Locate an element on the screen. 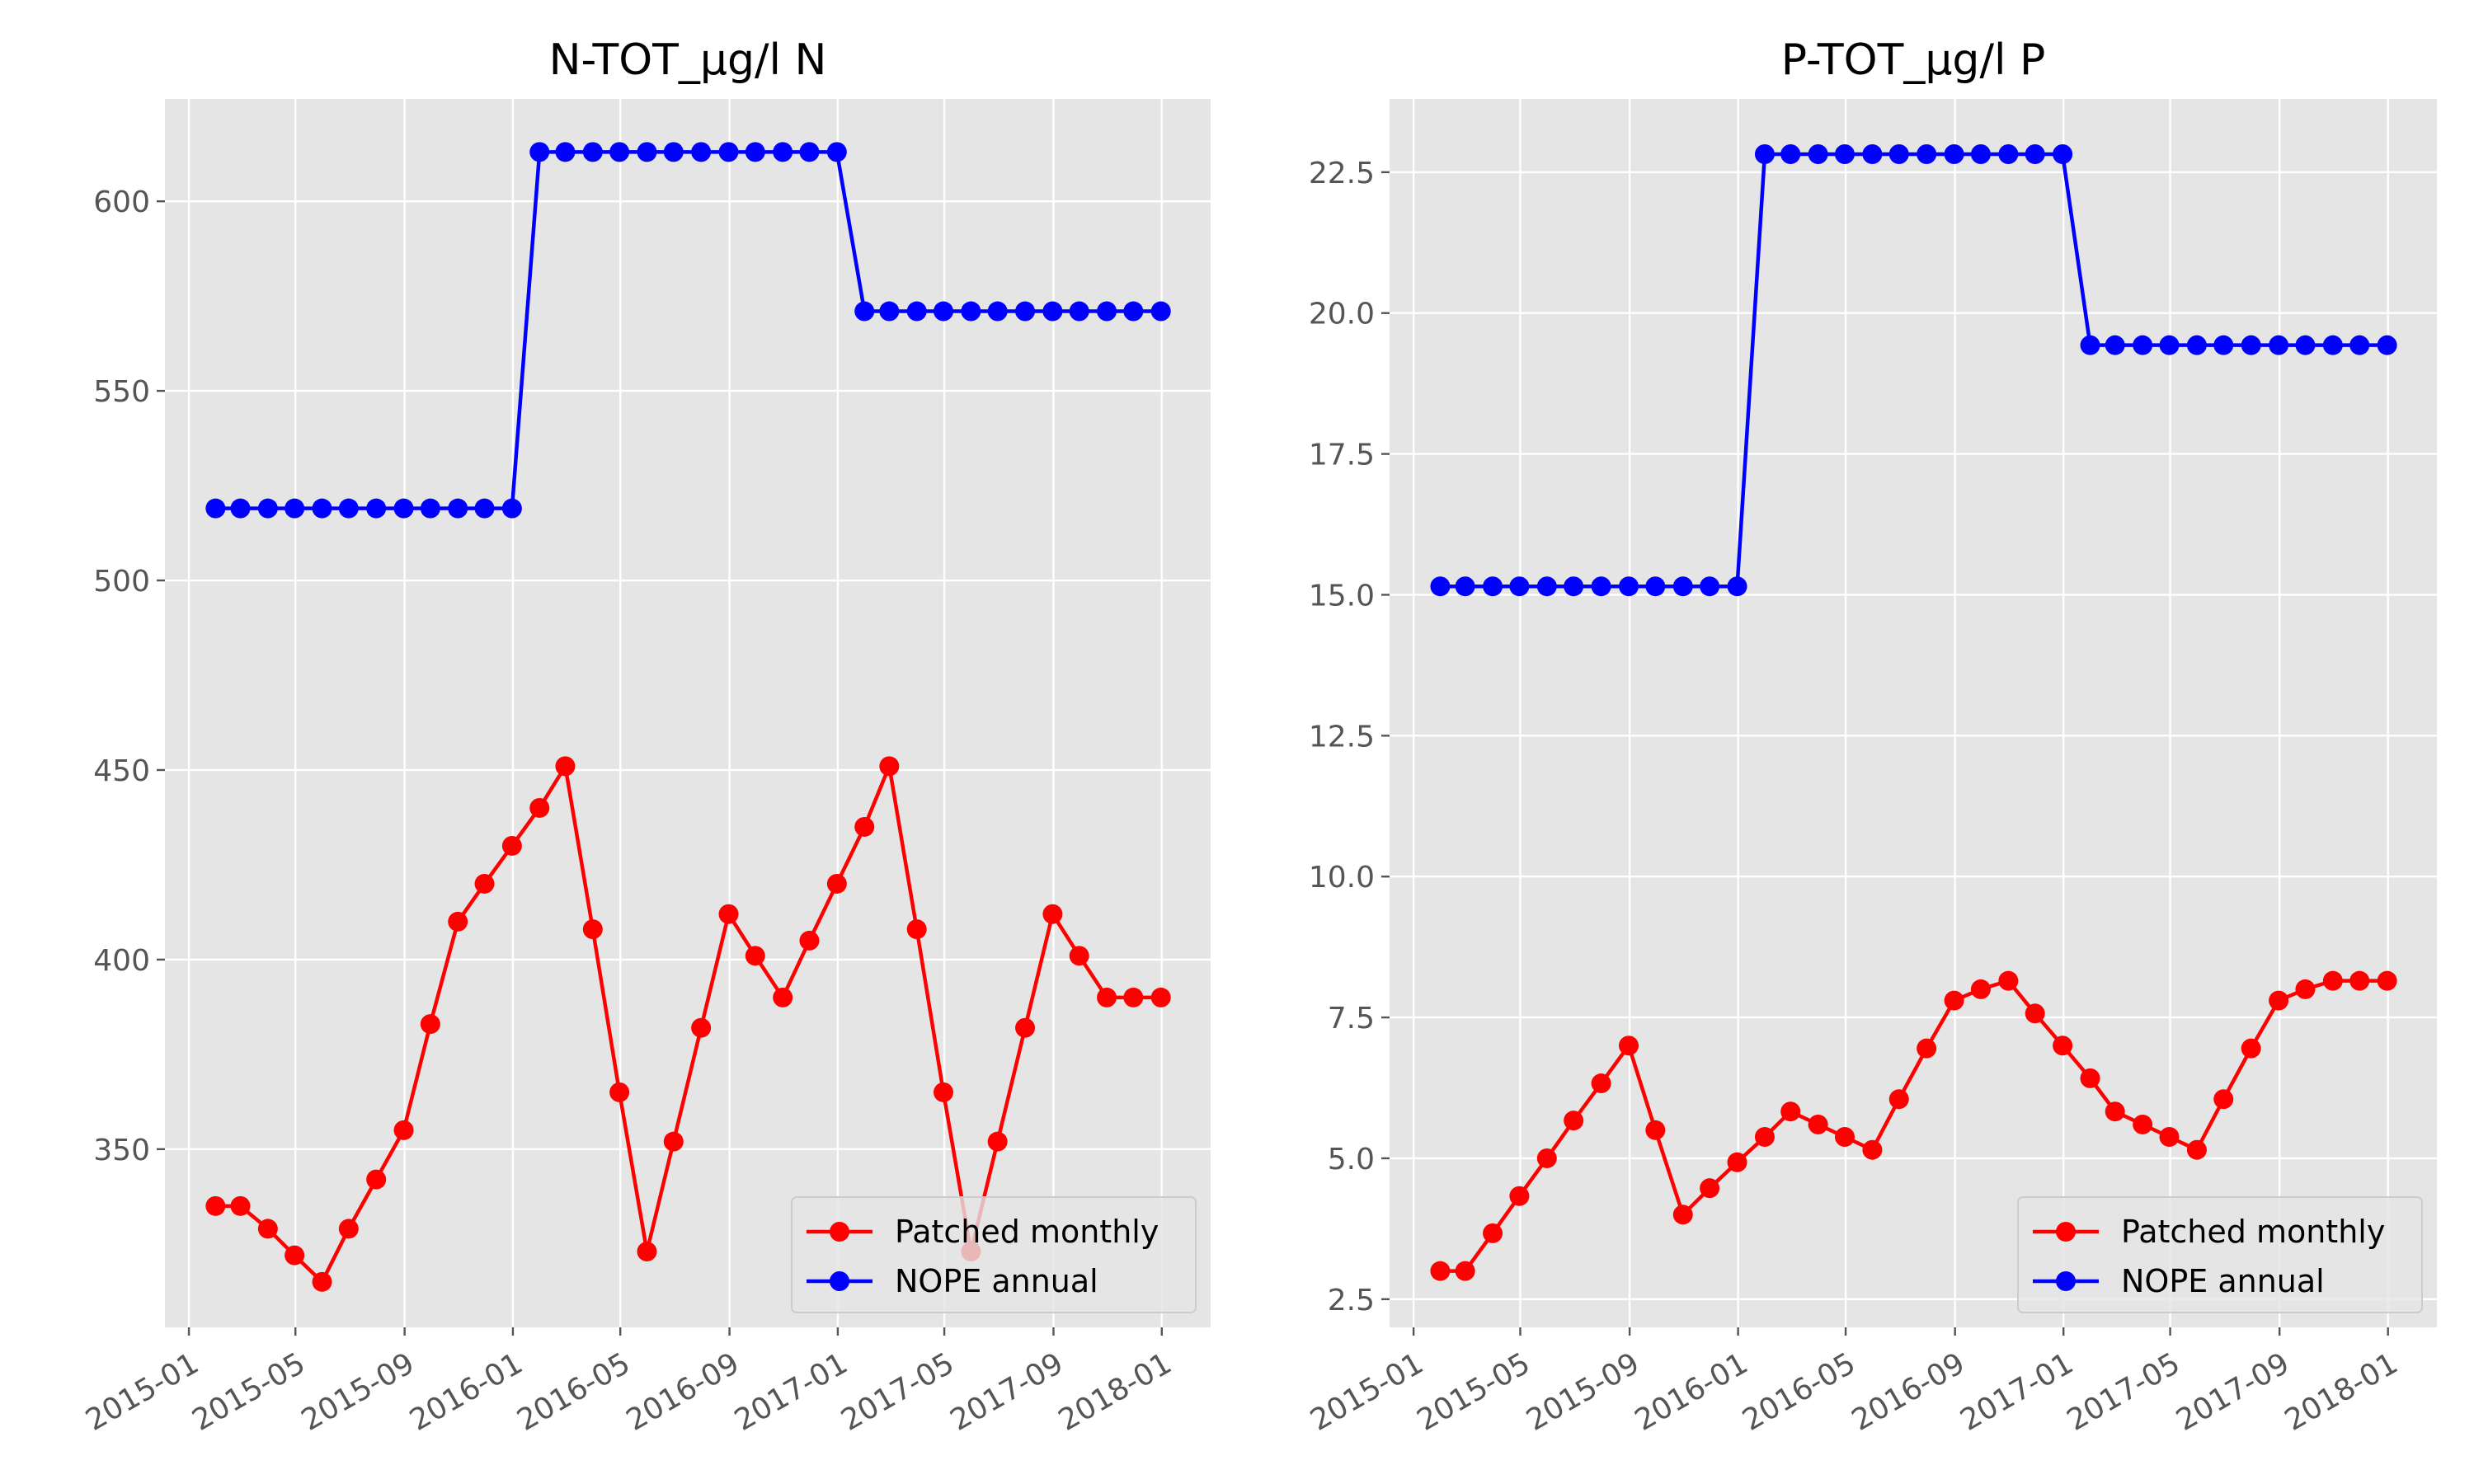  x-tick-label: 2017-09 is located at coordinates (2233, 1392).